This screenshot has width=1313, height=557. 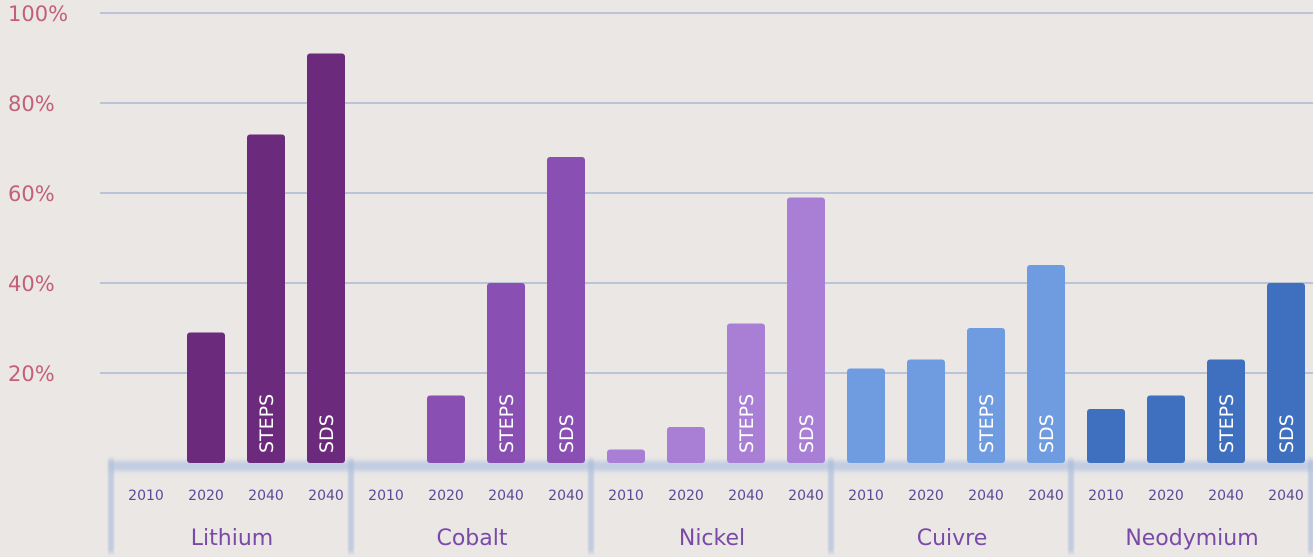 What do you see at coordinates (471, 538) in the screenshot?
I see `group-label: Cobalt` at bounding box center [471, 538].